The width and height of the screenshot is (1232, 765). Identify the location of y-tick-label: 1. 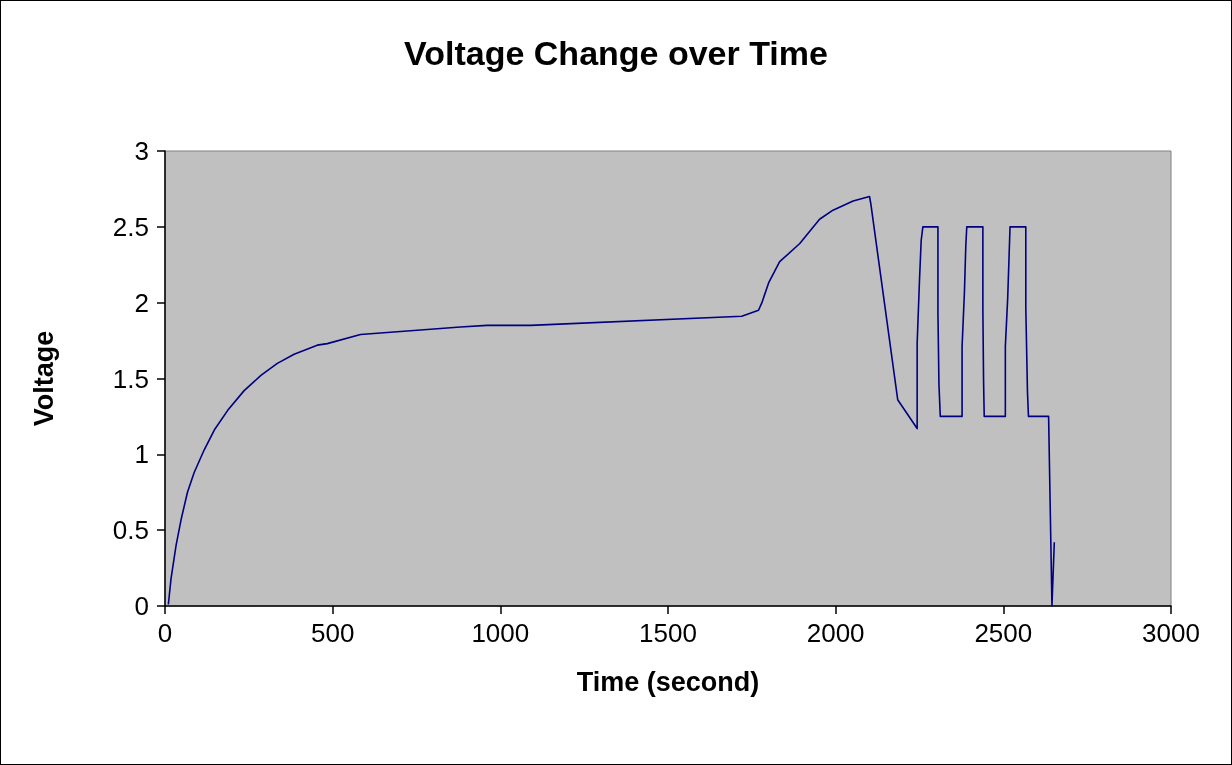
(141, 454).